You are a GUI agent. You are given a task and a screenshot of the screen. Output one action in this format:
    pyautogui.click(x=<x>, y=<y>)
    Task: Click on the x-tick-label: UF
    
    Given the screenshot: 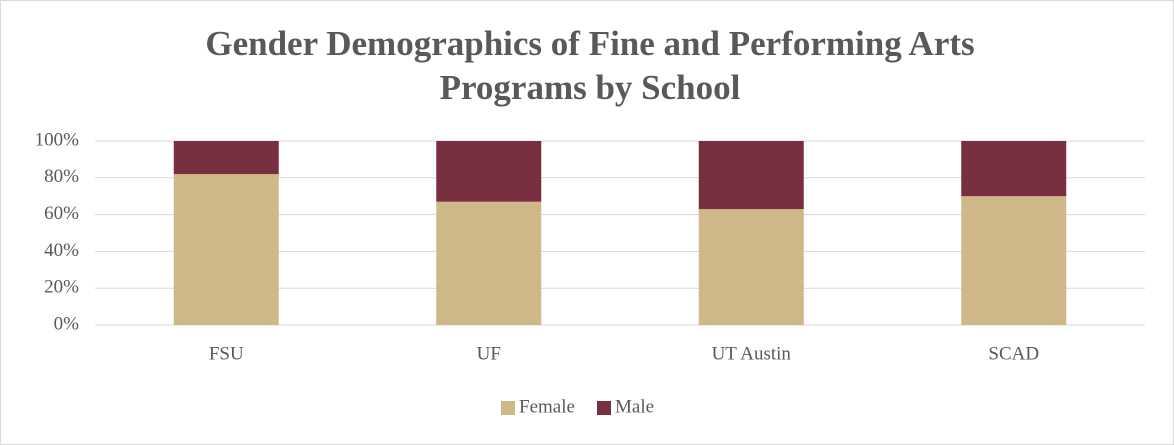 What is the action you would take?
    pyautogui.click(x=489, y=353)
    